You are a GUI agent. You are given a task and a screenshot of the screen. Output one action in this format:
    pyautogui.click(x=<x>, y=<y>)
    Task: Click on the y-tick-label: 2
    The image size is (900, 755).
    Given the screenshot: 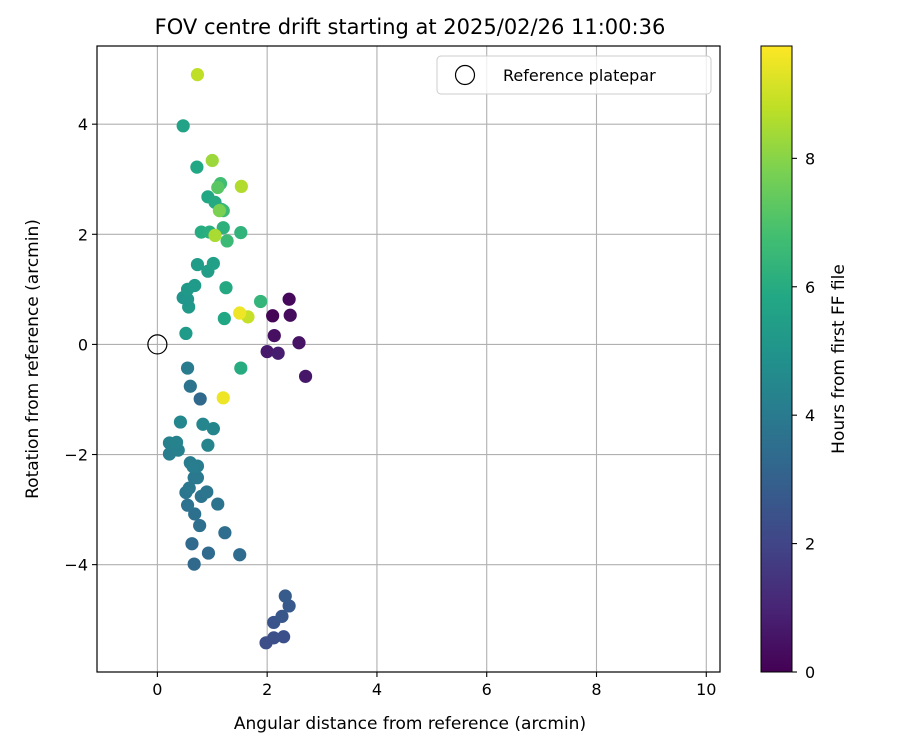 What is the action you would take?
    pyautogui.click(x=83, y=234)
    